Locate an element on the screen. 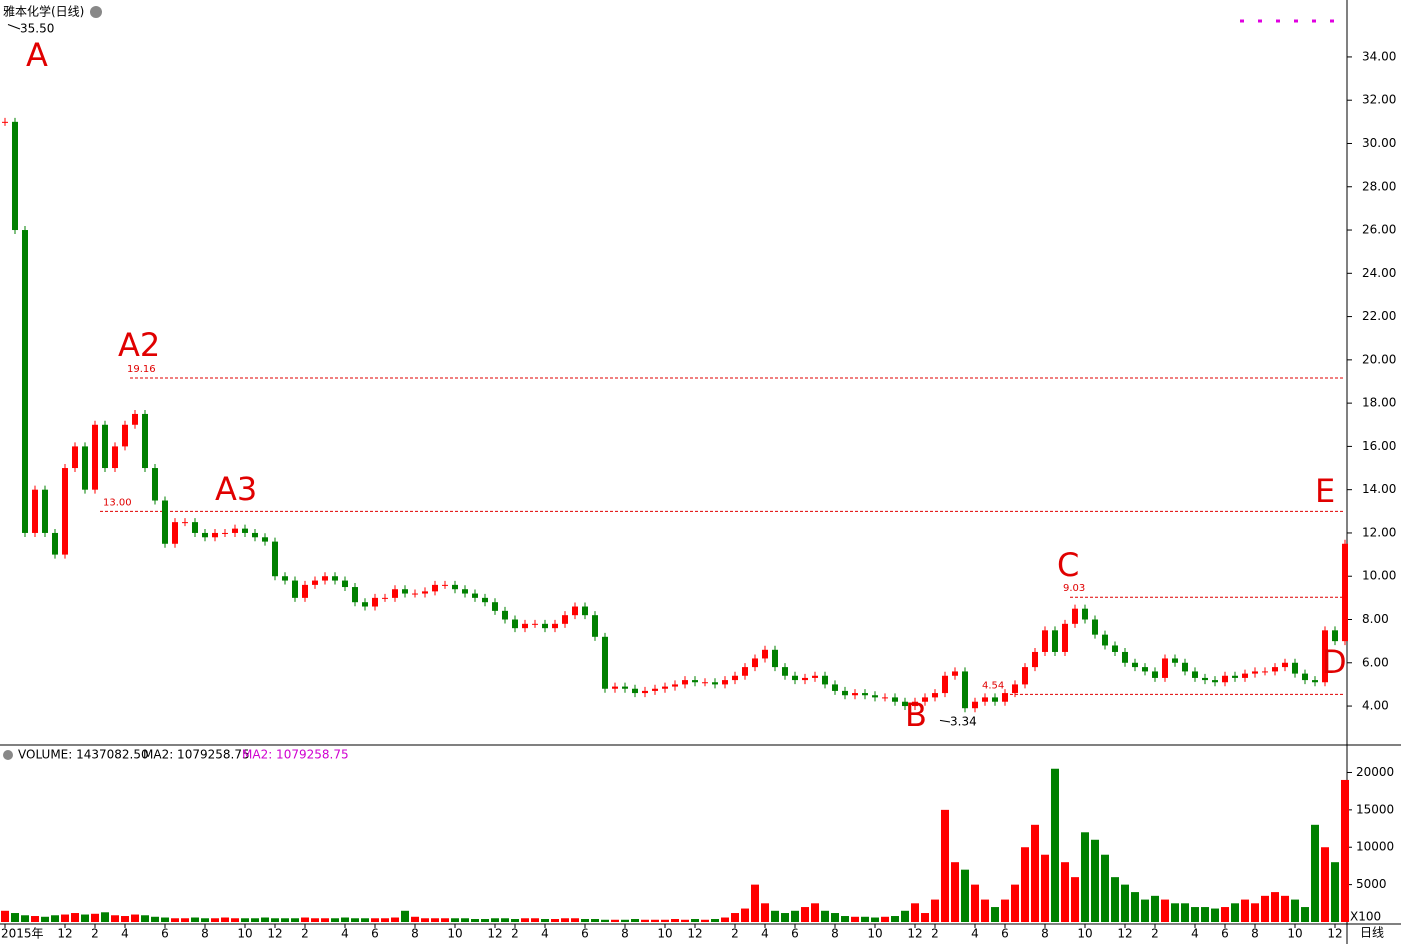  y-tick-label: 8.00 is located at coordinates (1375, 619).